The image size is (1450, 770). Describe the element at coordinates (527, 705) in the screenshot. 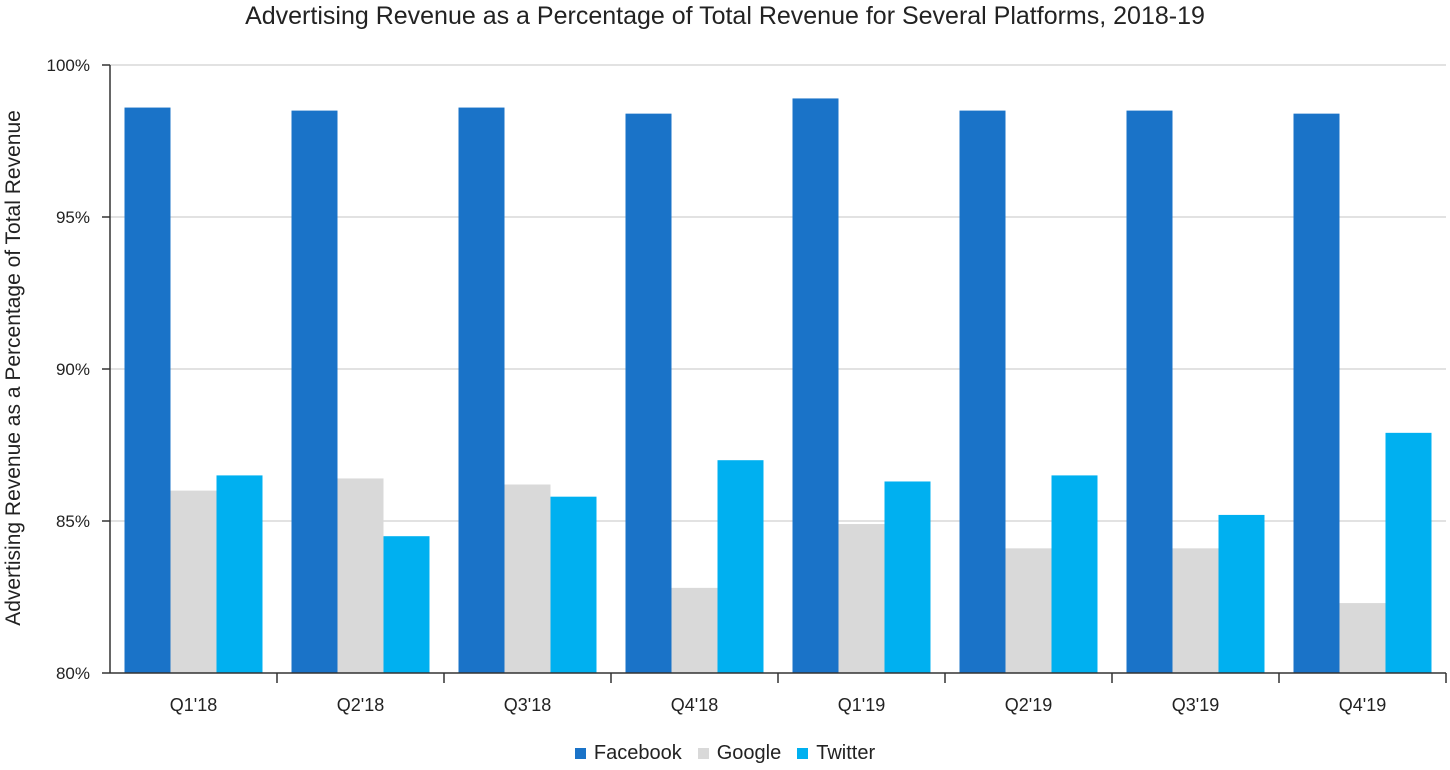

I see `x-tick-label: Q3'18` at that location.